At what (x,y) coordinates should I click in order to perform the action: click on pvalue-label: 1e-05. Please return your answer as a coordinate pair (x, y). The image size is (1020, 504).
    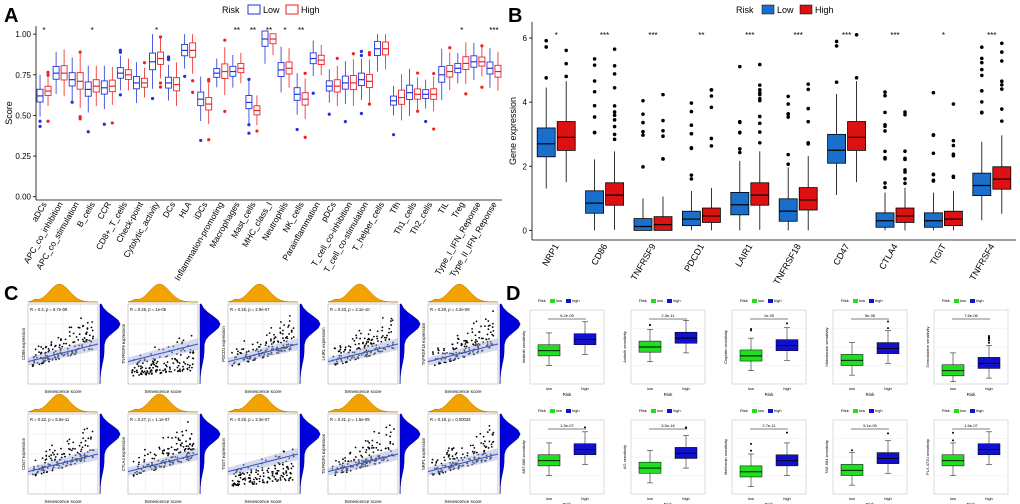
    Looking at the image, I should click on (769, 315).